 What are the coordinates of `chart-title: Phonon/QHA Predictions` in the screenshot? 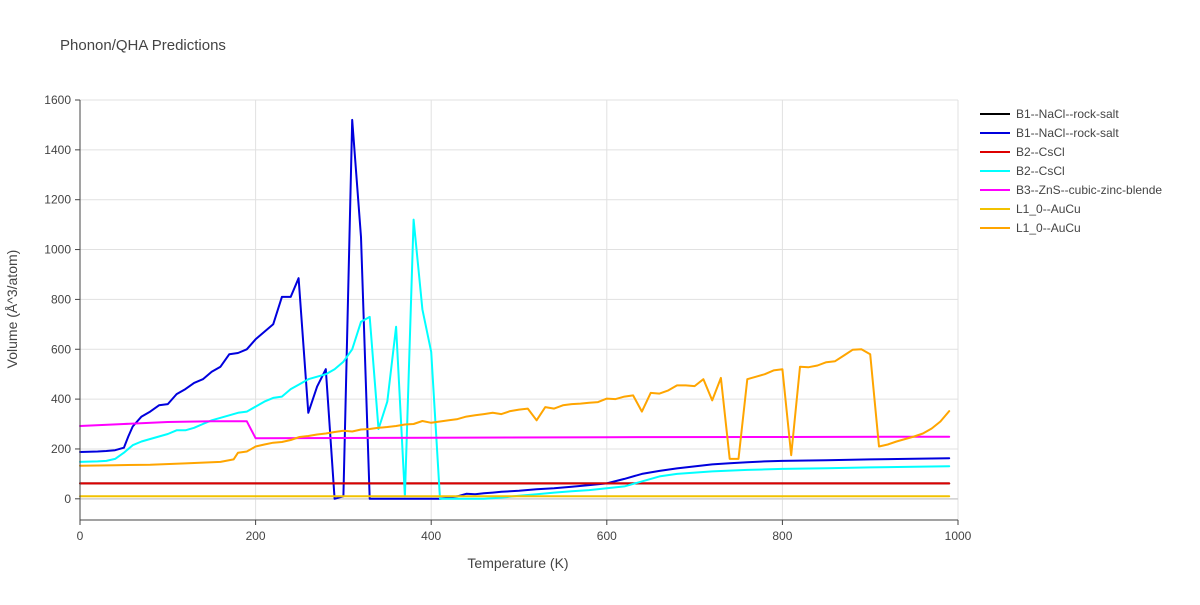 It's located at (143, 45).